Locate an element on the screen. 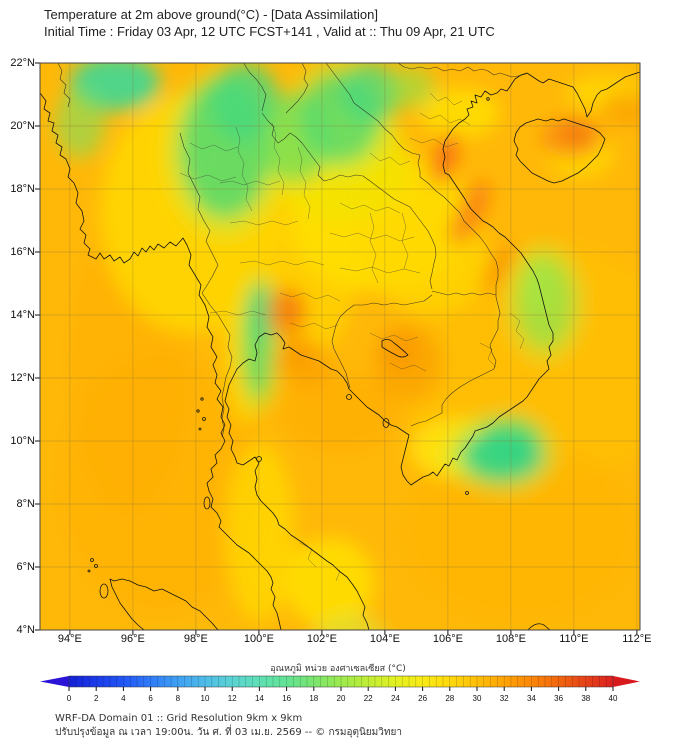 This screenshot has height=756, width=676. colorbar-segment-lines is located at coordinates (341, 681).